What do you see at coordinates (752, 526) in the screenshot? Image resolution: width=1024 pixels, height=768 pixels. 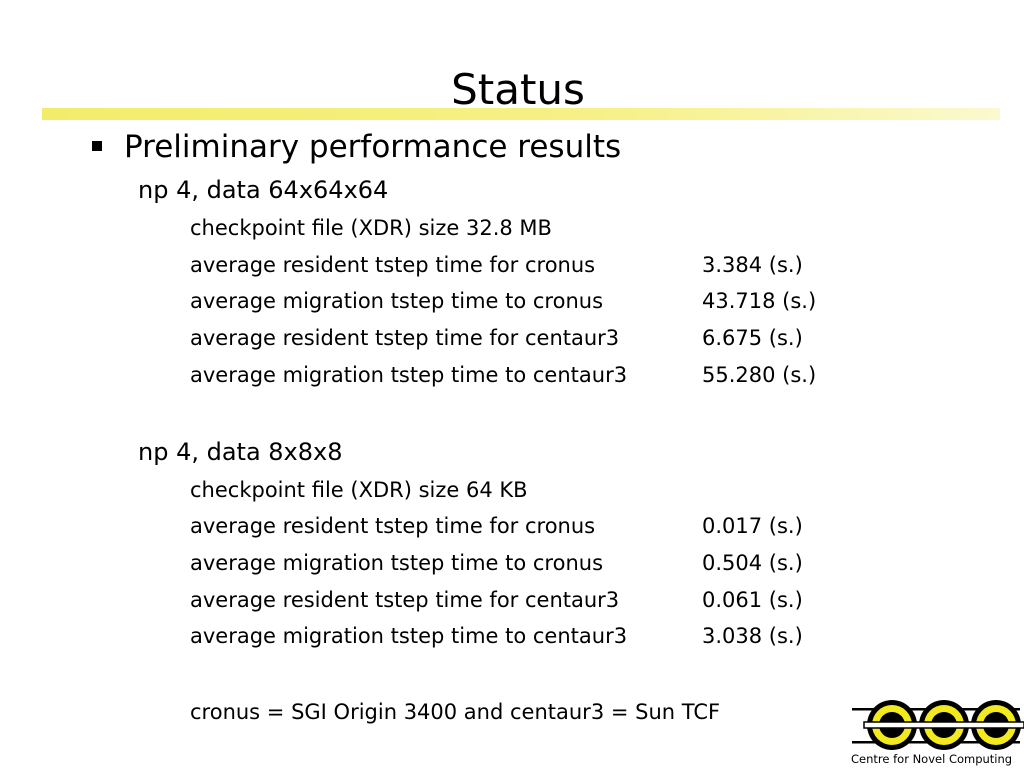 I see `result-value: 0.017 (s.)` at bounding box center [752, 526].